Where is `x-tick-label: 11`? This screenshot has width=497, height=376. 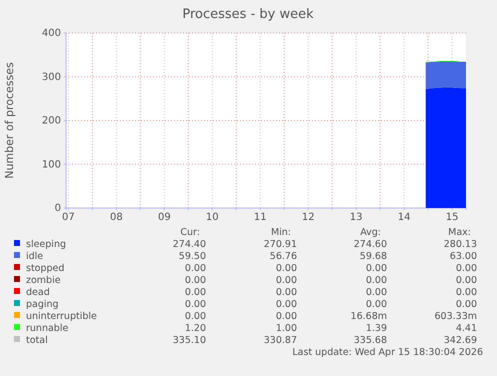 x-tick-label: 11 is located at coordinates (260, 218).